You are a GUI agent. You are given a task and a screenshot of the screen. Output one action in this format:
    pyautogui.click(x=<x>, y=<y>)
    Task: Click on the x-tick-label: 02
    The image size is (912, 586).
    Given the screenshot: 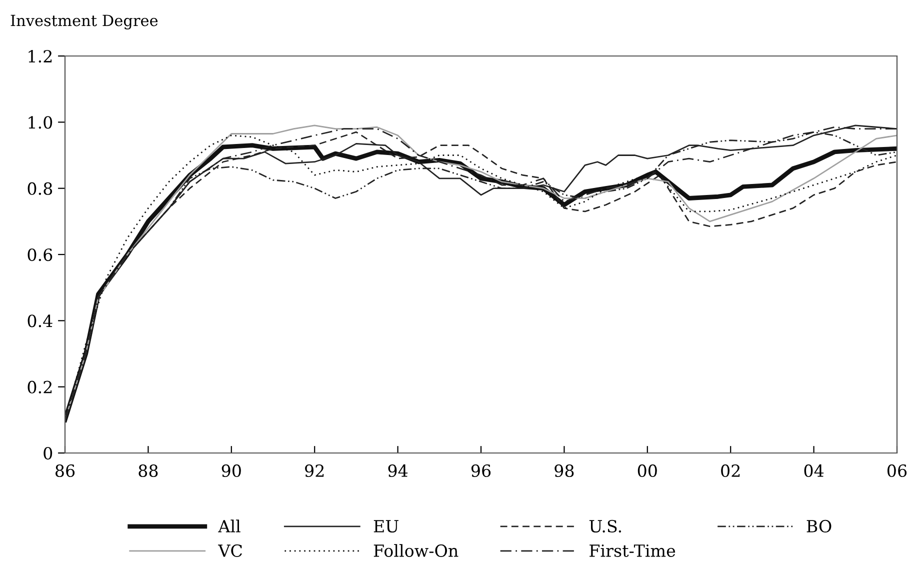 What is the action you would take?
    pyautogui.click(x=730, y=471)
    